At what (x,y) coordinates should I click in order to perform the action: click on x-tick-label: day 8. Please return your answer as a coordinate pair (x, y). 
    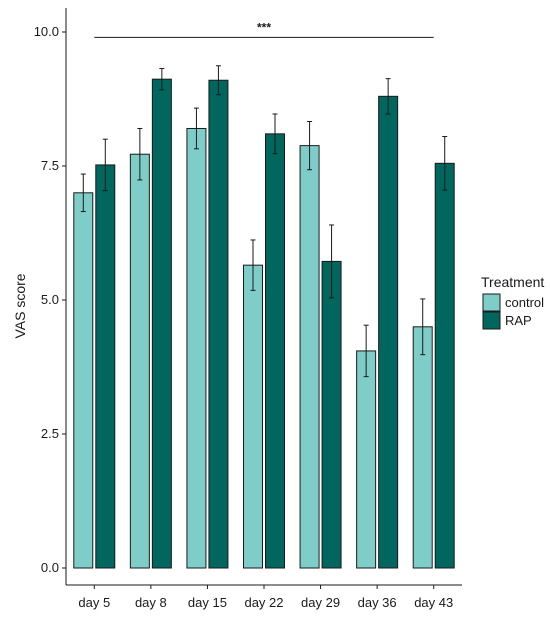
    Looking at the image, I should click on (151, 602).